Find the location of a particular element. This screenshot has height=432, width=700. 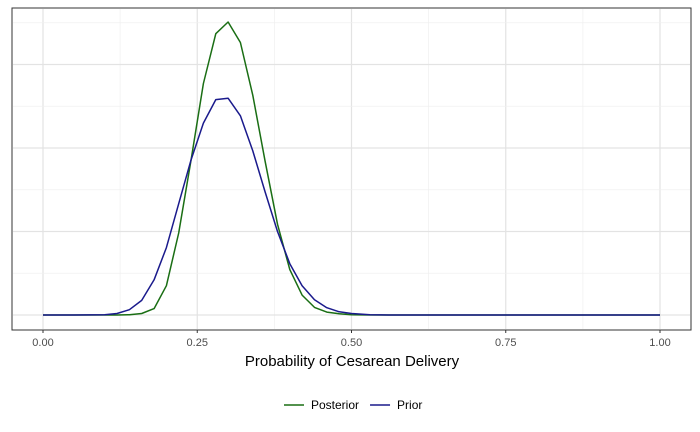

x-axis-title: Probability of Cesarean Delivery is located at coordinates (352, 361).